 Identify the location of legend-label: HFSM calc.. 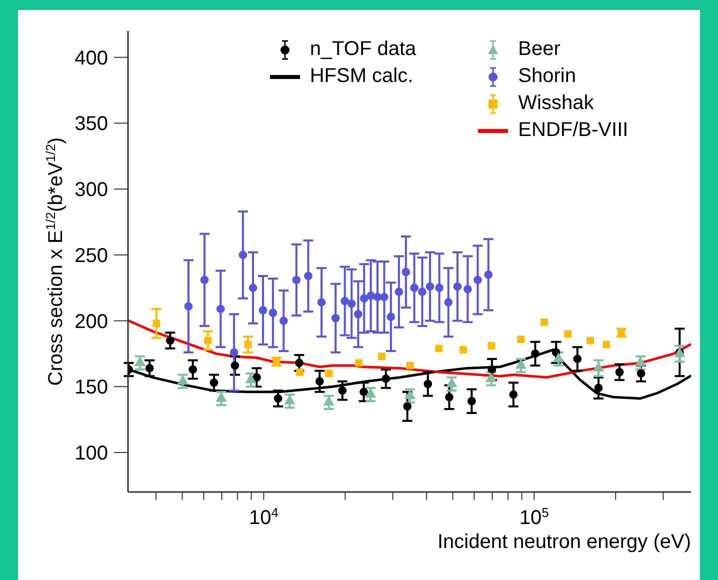
(362, 76).